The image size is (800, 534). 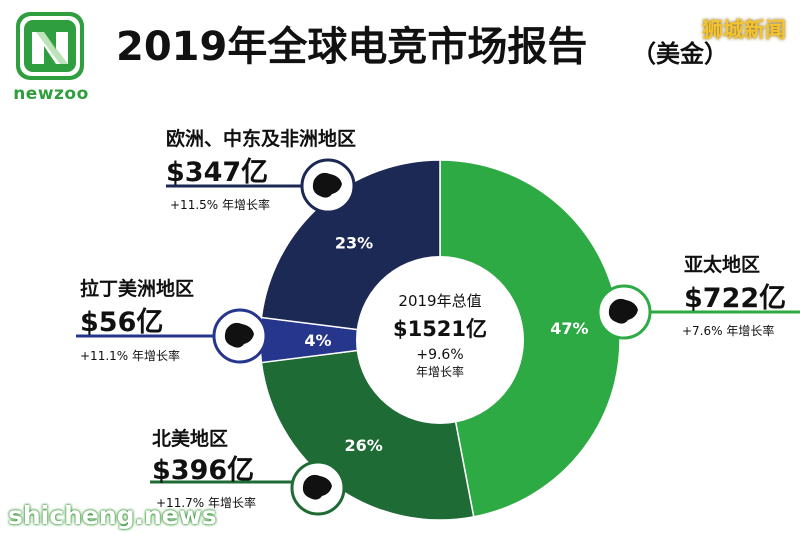 What do you see at coordinates (112, 515) in the screenshot?
I see `watermark-bottom: shicheng.news` at bounding box center [112, 515].